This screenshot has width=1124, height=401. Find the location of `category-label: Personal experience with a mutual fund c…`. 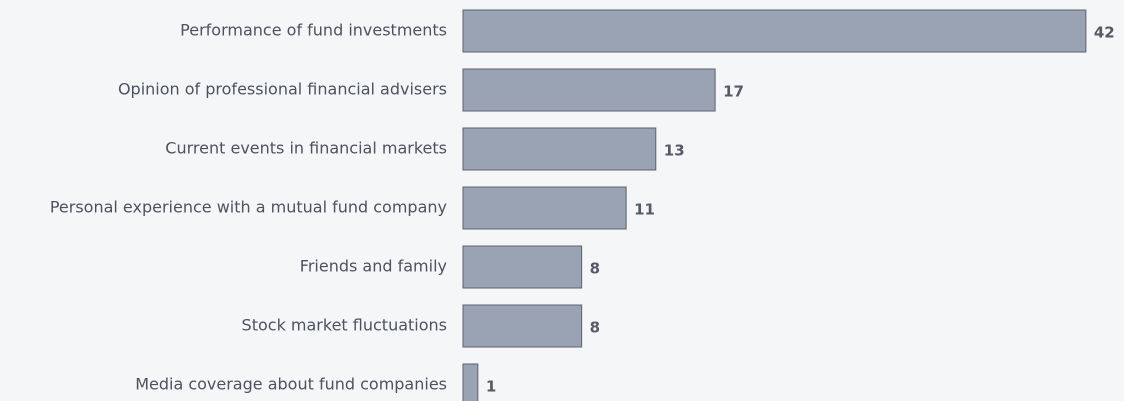

category-label: Personal experience with a mutual fund c… is located at coordinates (248, 207).